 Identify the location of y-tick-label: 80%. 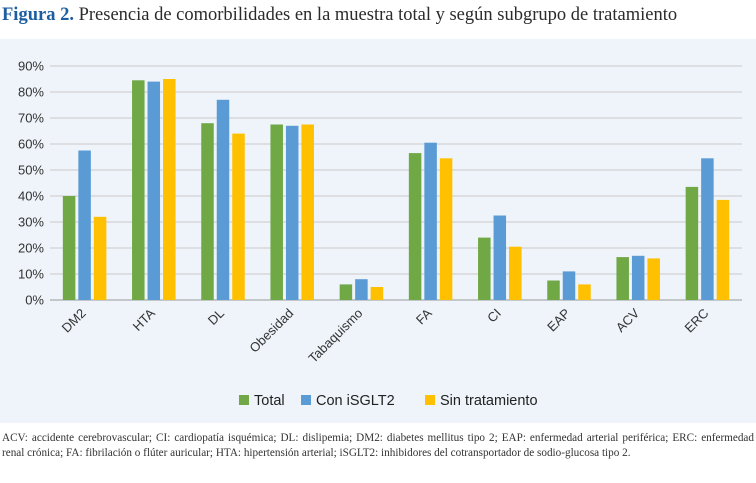
(31, 92).